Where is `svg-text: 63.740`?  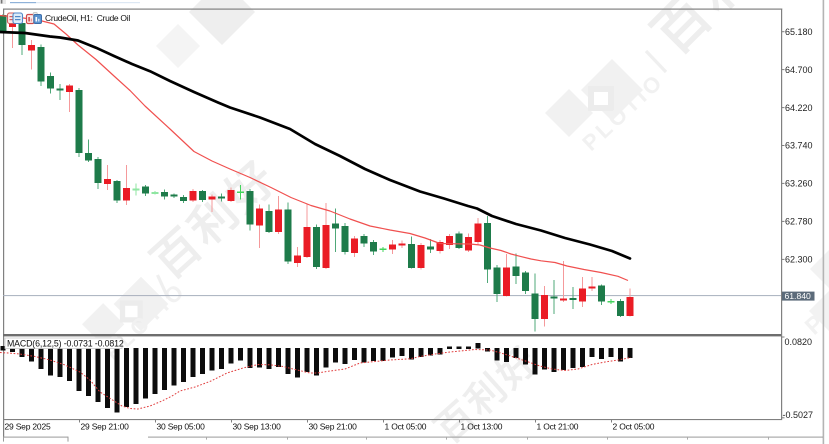
svg-text: 63.740 is located at coordinates (799, 146).